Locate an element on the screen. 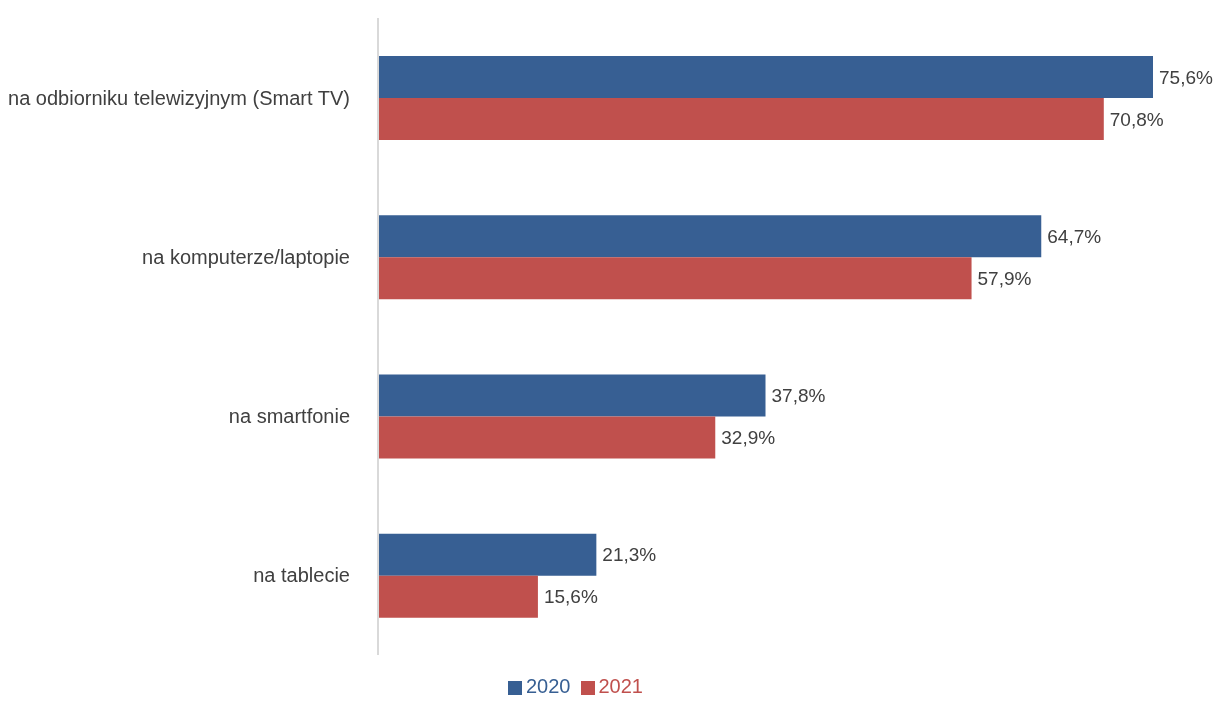 The width and height of the screenshot is (1231, 713). data-label: 57,9% is located at coordinates (1004, 278).